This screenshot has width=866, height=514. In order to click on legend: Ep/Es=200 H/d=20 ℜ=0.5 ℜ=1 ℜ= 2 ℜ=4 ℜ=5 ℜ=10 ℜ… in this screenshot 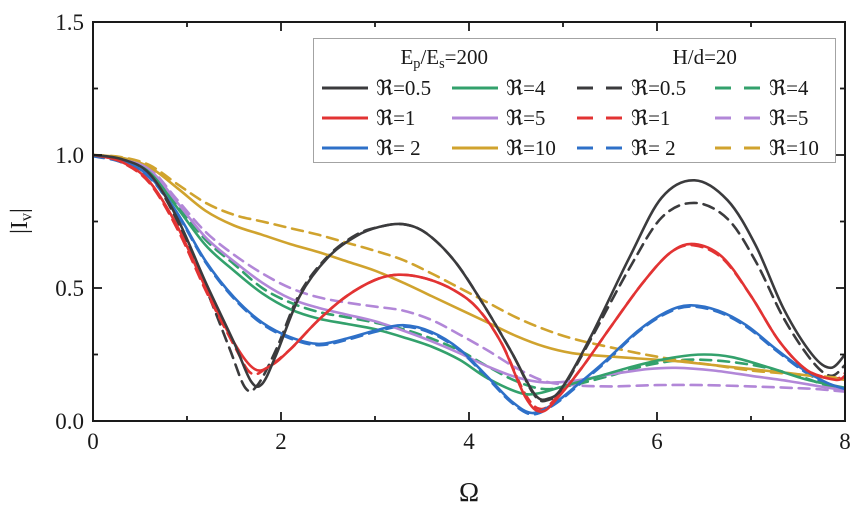, I will do `click(574, 100)`.